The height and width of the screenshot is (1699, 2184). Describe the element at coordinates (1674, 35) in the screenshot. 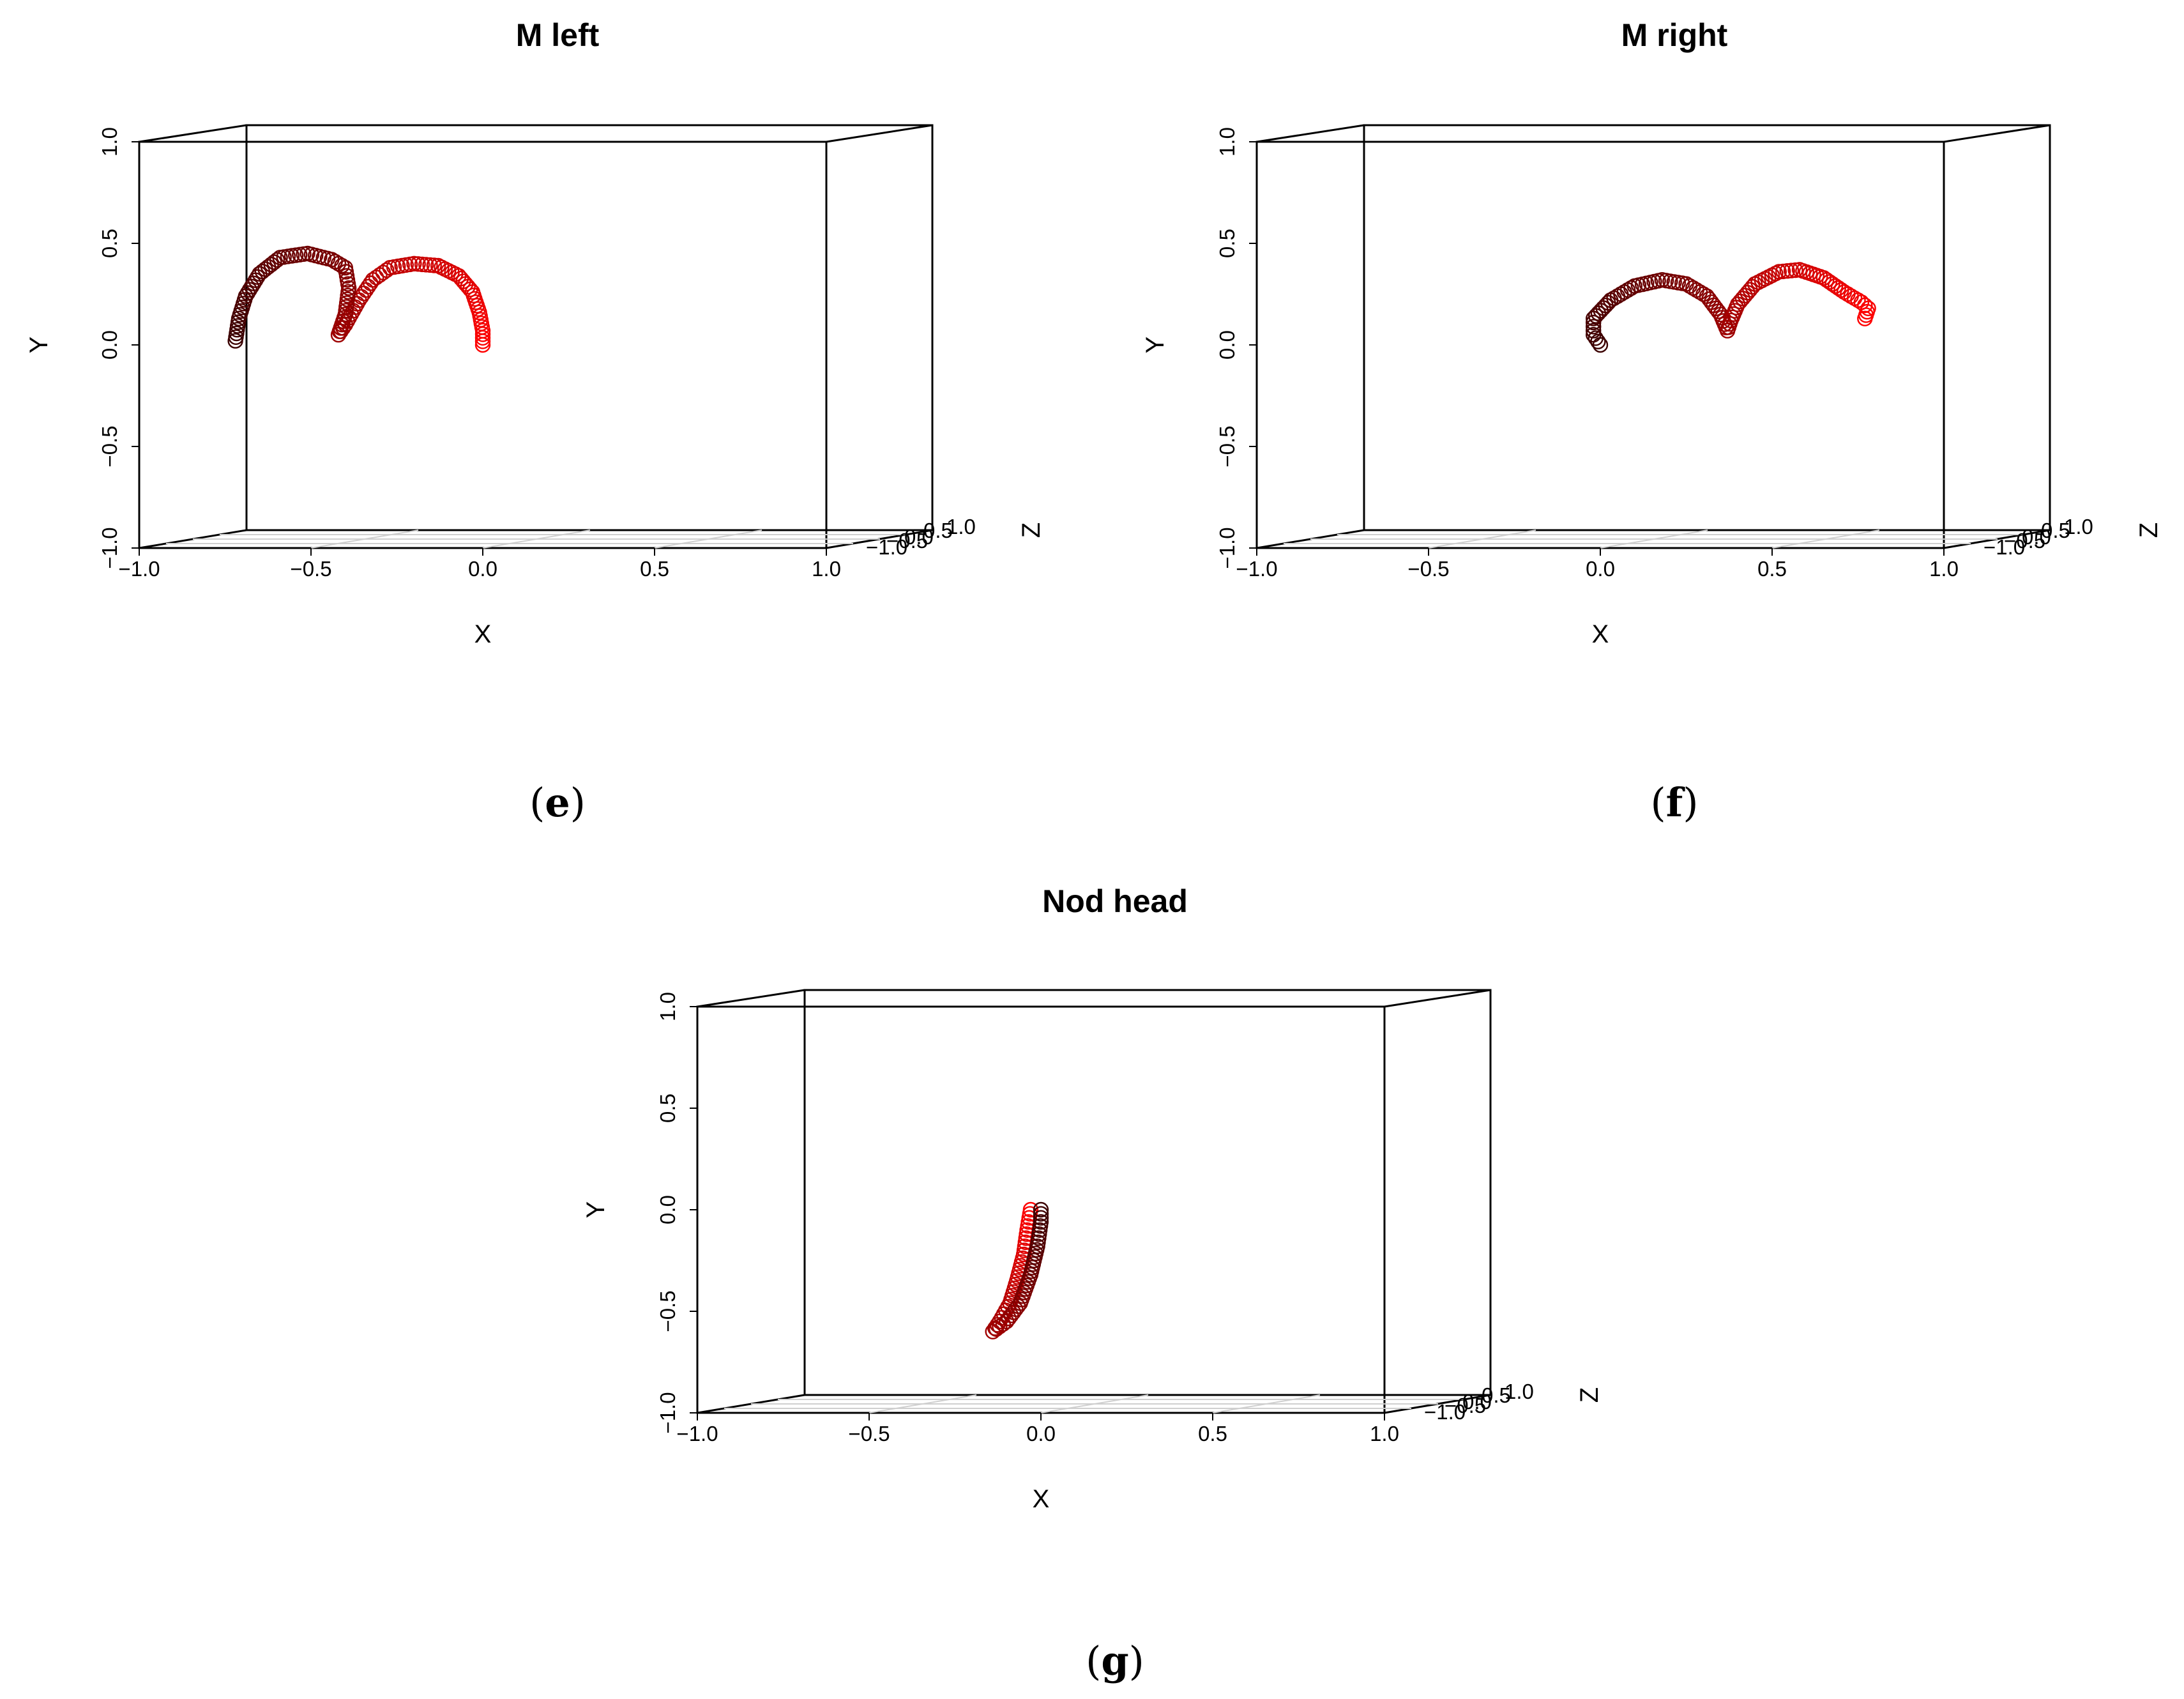

I see `panel-title: M right` at that location.